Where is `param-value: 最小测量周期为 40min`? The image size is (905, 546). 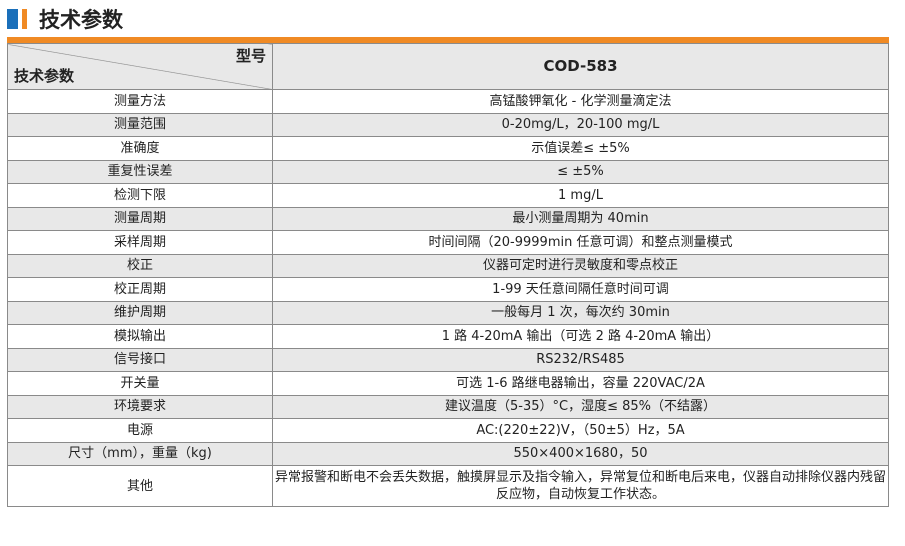 param-value: 最小测量周期为 40min is located at coordinates (580, 218).